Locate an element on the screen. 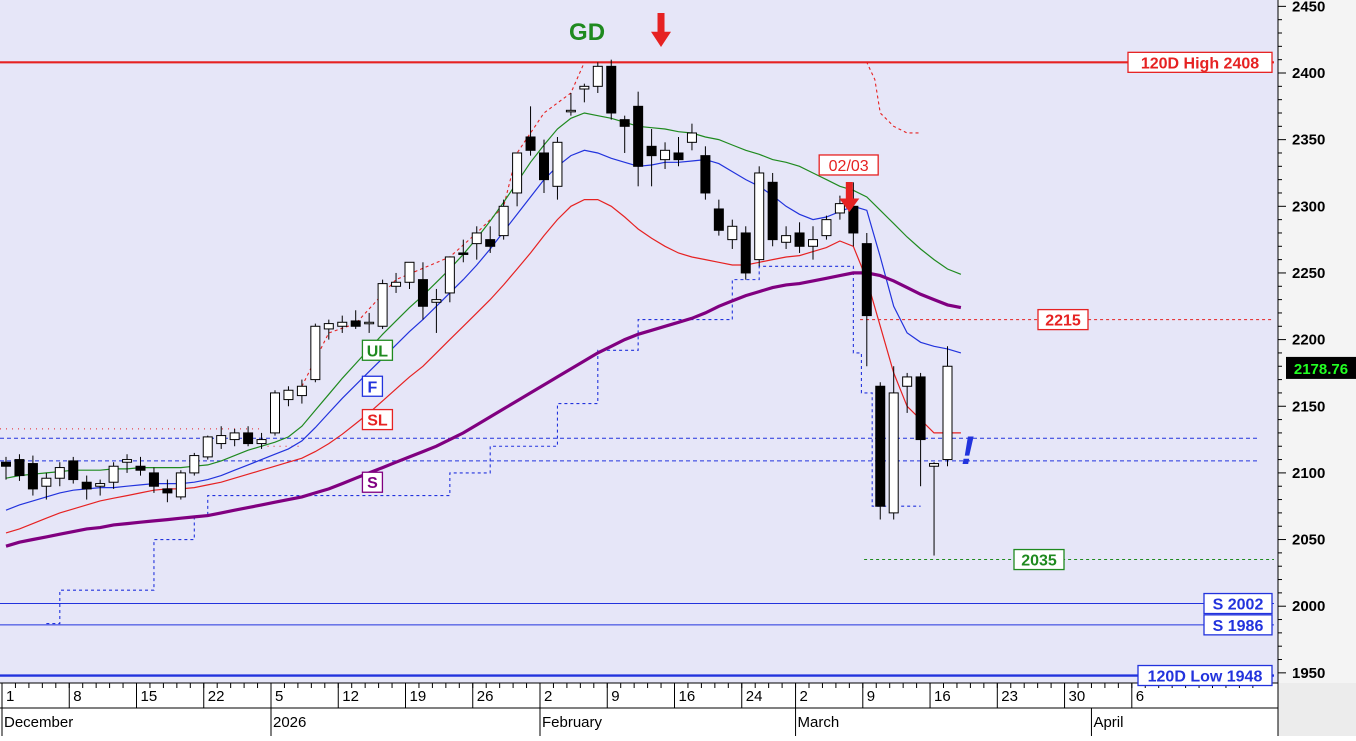  month-label: December is located at coordinates (38, 722).